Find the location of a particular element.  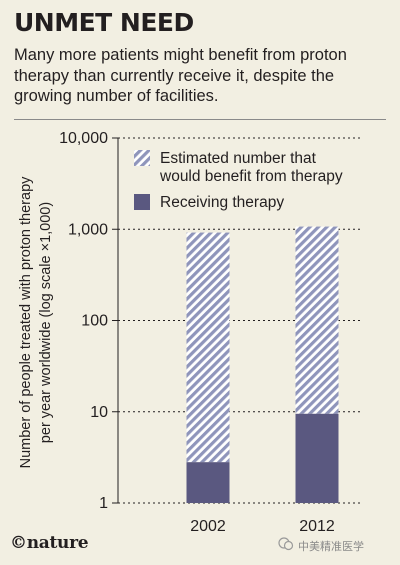

wechat-icon is located at coordinates (286, 544).